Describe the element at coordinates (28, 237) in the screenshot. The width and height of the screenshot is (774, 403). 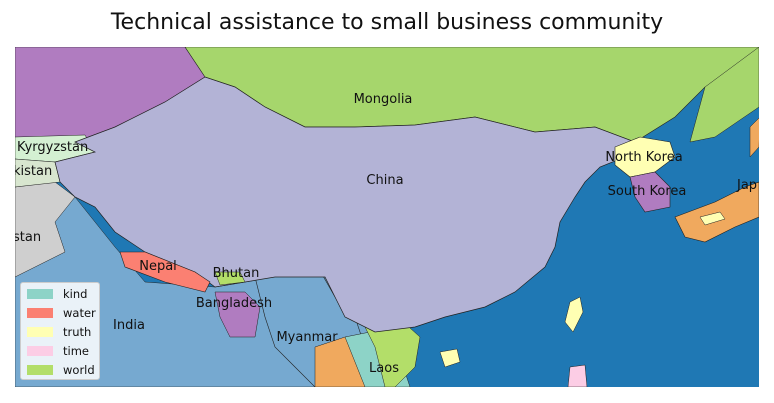
I see `label-stan: stan` at that location.